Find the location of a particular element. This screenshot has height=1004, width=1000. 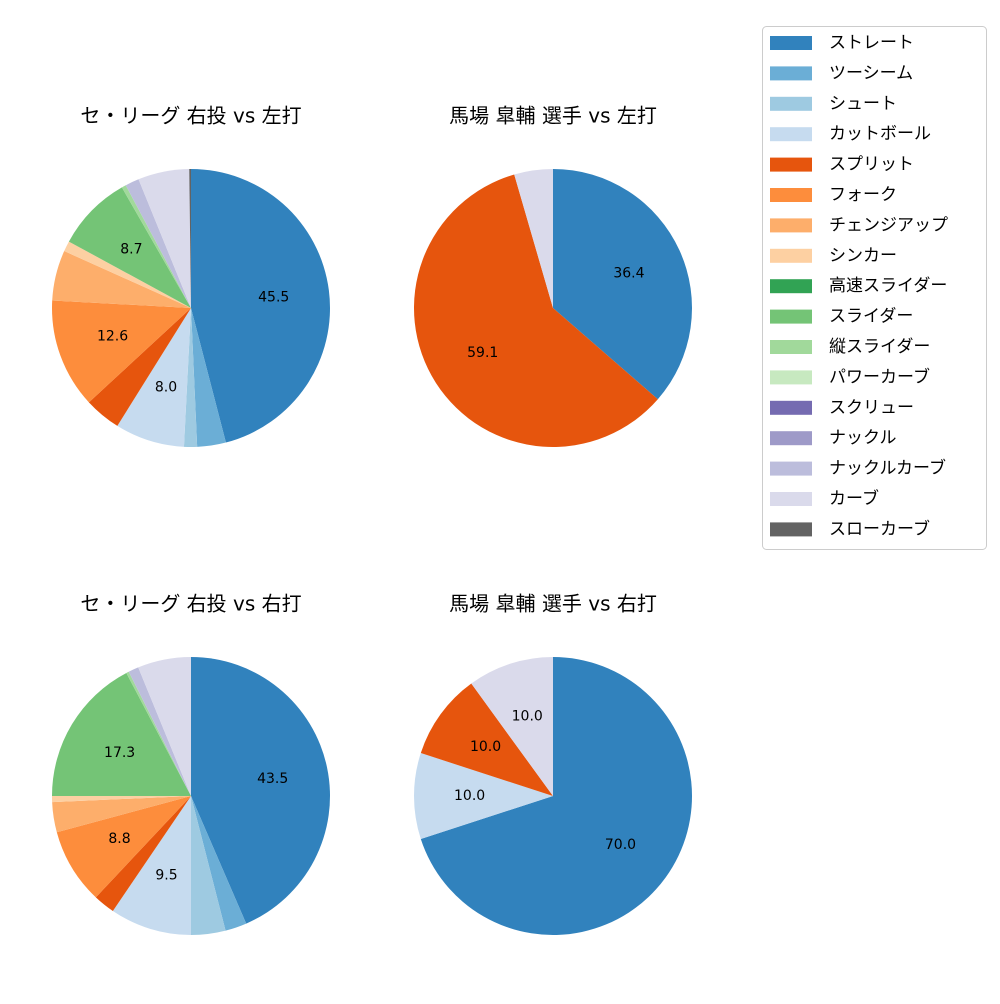

value-label: 8.0 is located at coordinates (166, 388).